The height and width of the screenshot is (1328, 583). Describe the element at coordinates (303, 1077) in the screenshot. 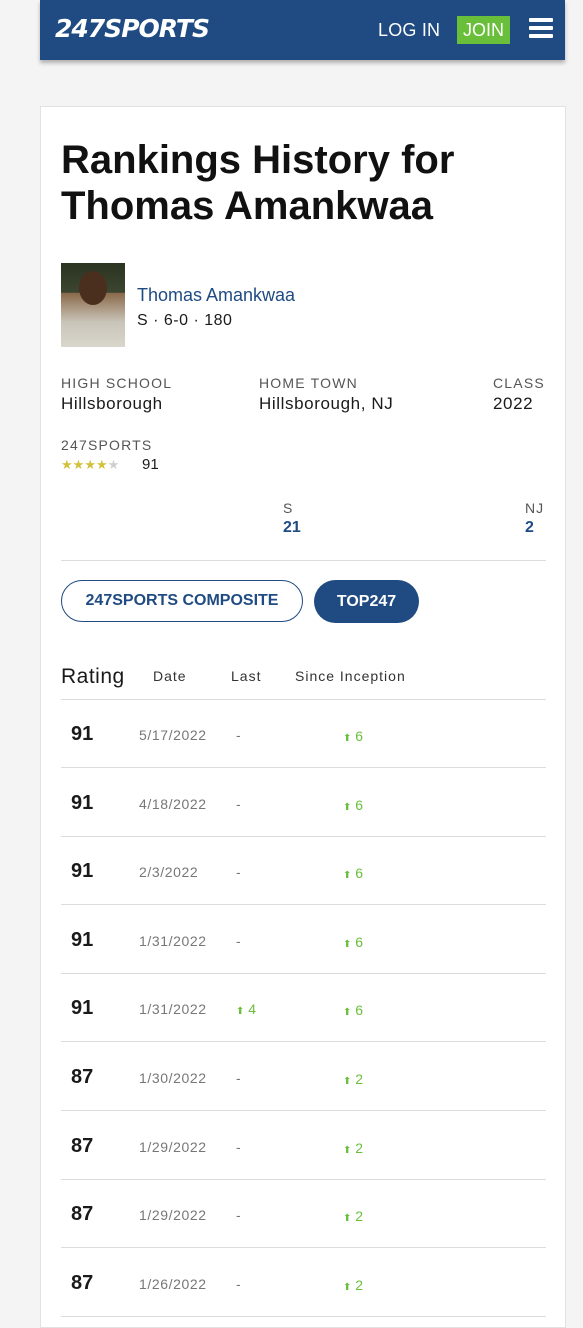

I see `table-row: 87 1/30/2022 - ⬆ 2` at that location.